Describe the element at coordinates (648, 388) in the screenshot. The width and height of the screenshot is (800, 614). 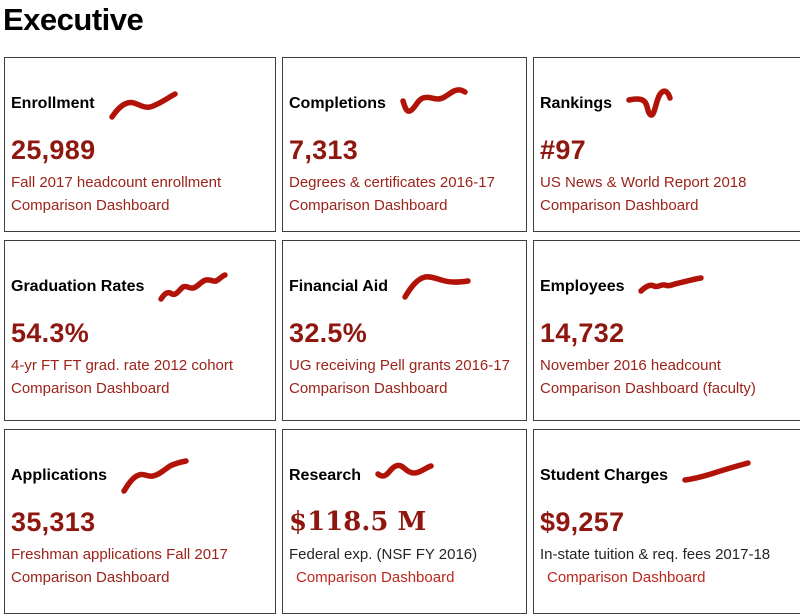
I see `comparison-dashboard-link: Comparison Dashboard (faculty)` at that location.